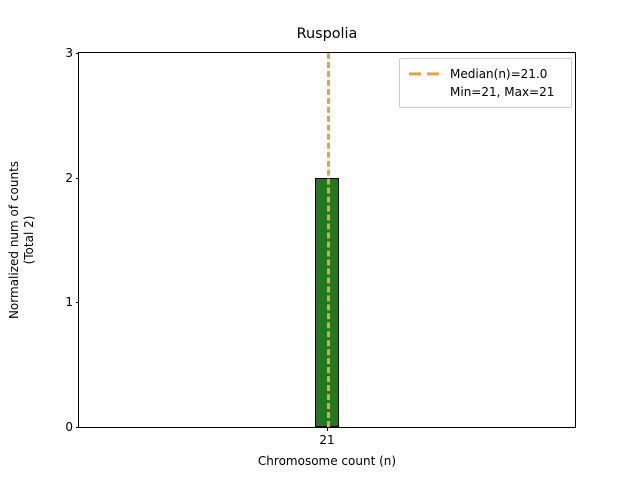 Image resolution: width=640 pixels, height=480 pixels. I want to click on median-line, so click(328, 240).